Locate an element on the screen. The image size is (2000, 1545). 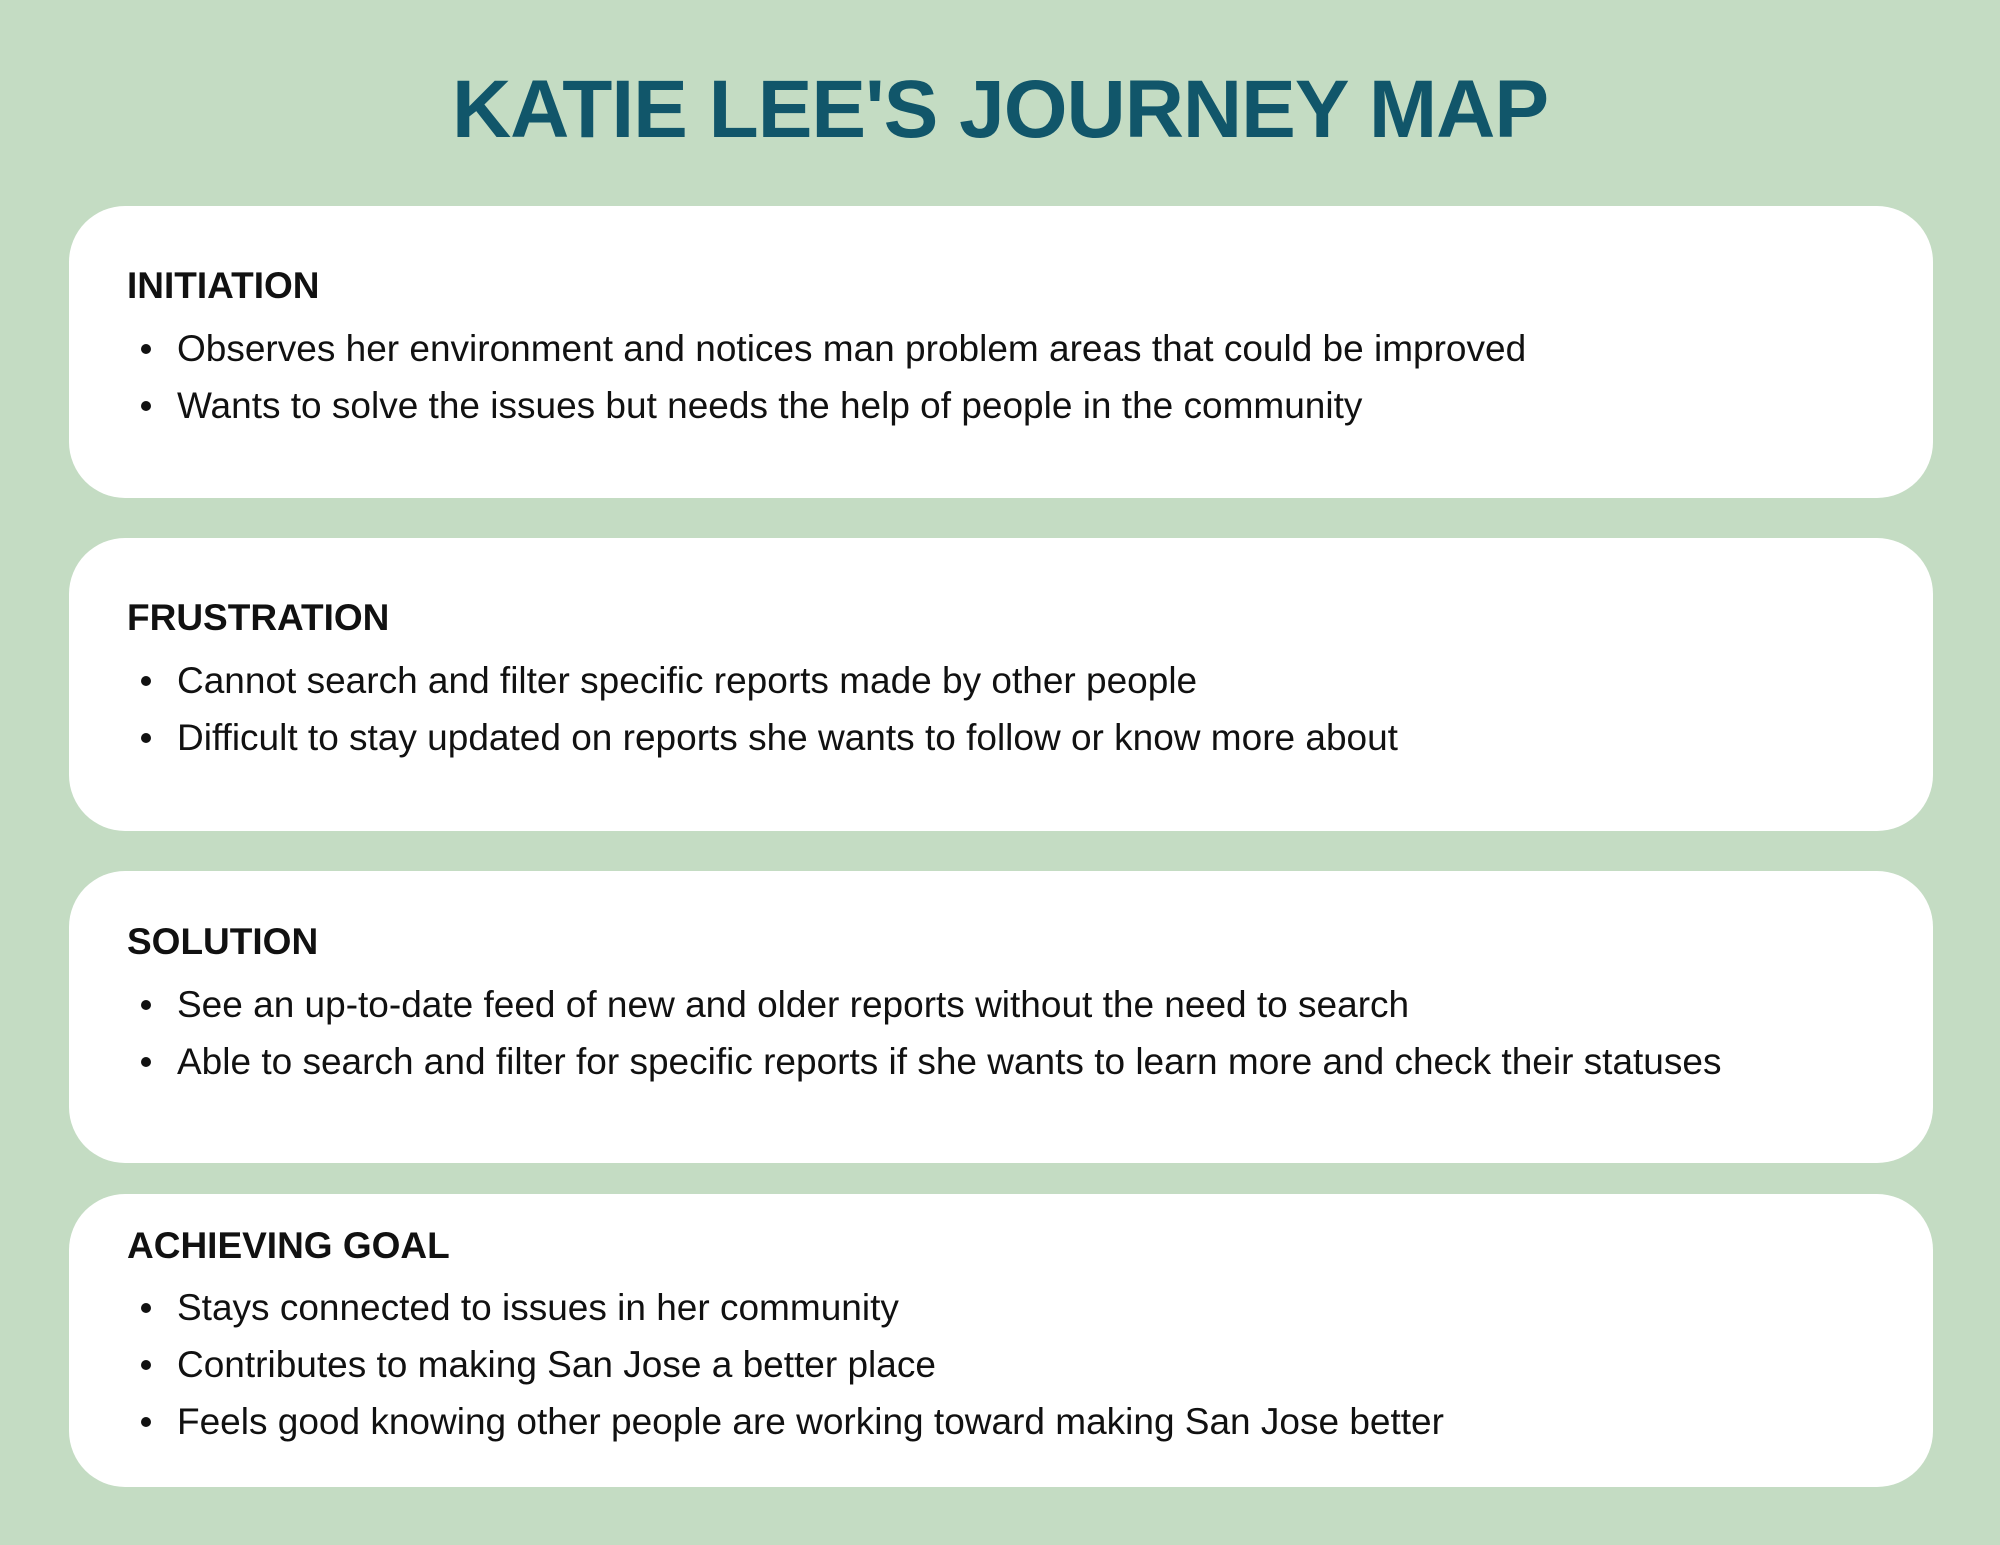
stage-heading: FRUSTRATION is located at coordinates (258, 617).